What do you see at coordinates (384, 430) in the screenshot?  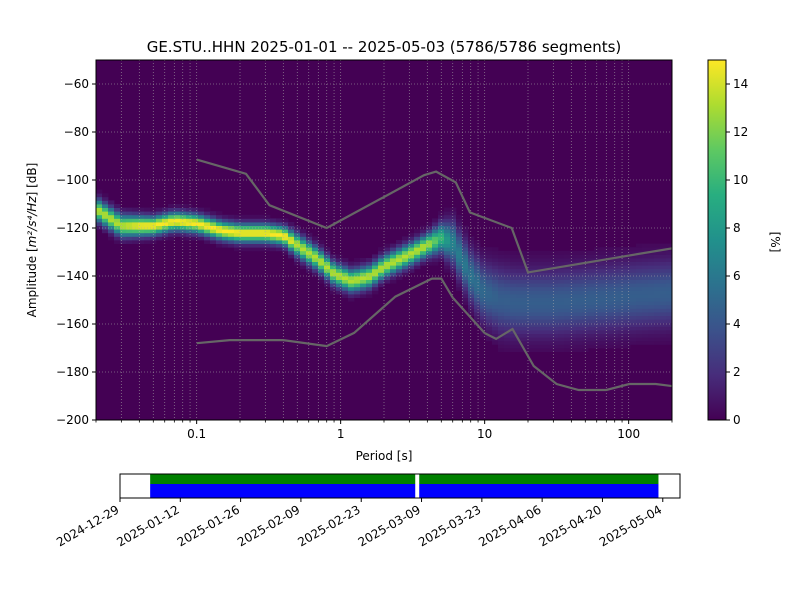 I see `x-axis: 0.1 1 10 100` at bounding box center [384, 430].